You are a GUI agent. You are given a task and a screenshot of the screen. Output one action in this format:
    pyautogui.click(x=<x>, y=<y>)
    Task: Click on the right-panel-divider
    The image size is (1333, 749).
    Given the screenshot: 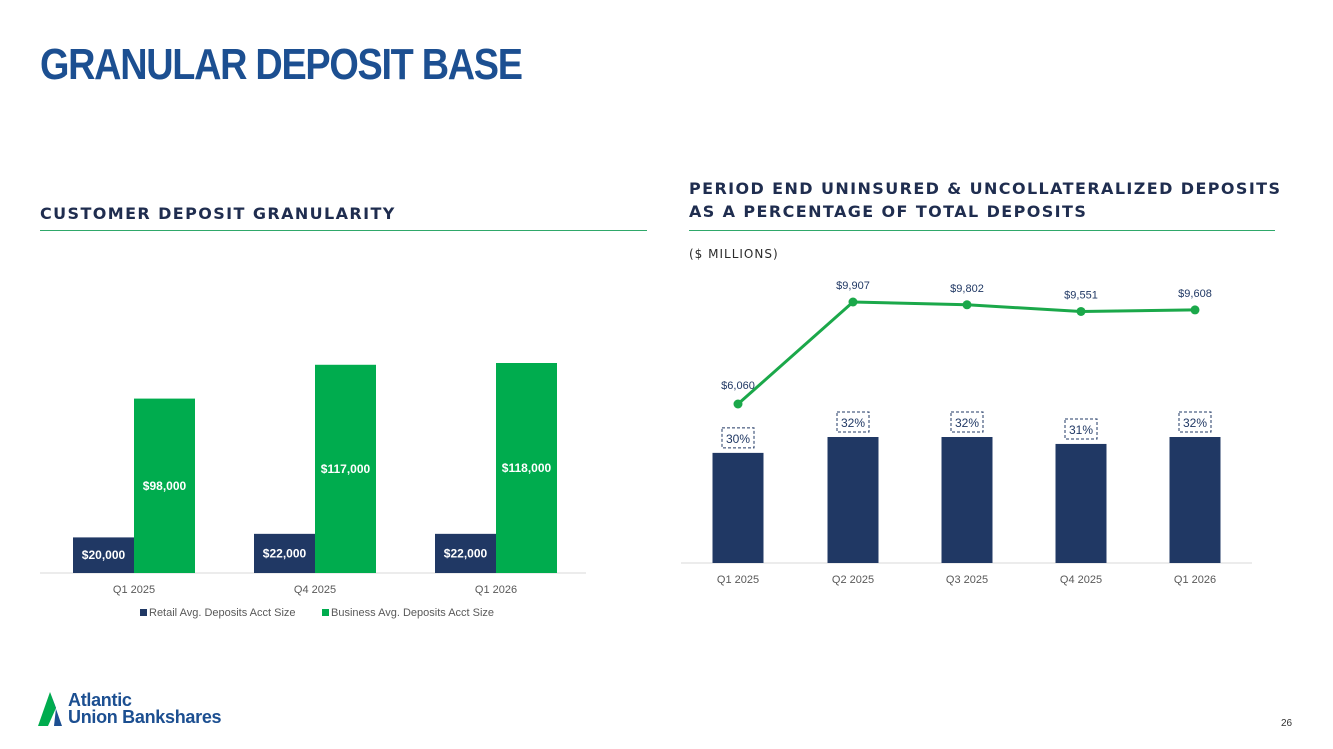 What is the action you would take?
    pyautogui.click(x=982, y=230)
    